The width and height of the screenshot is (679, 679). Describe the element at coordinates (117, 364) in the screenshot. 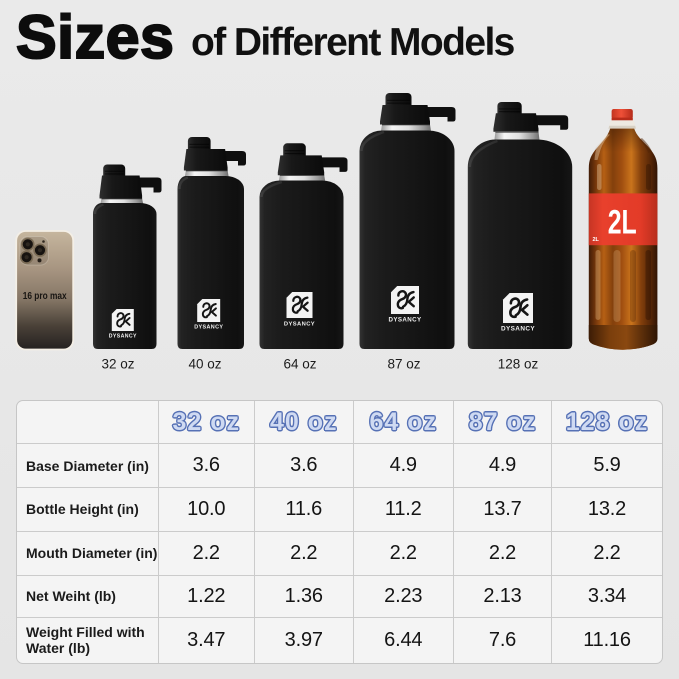

I see `svg-text: 32 oz` at that location.